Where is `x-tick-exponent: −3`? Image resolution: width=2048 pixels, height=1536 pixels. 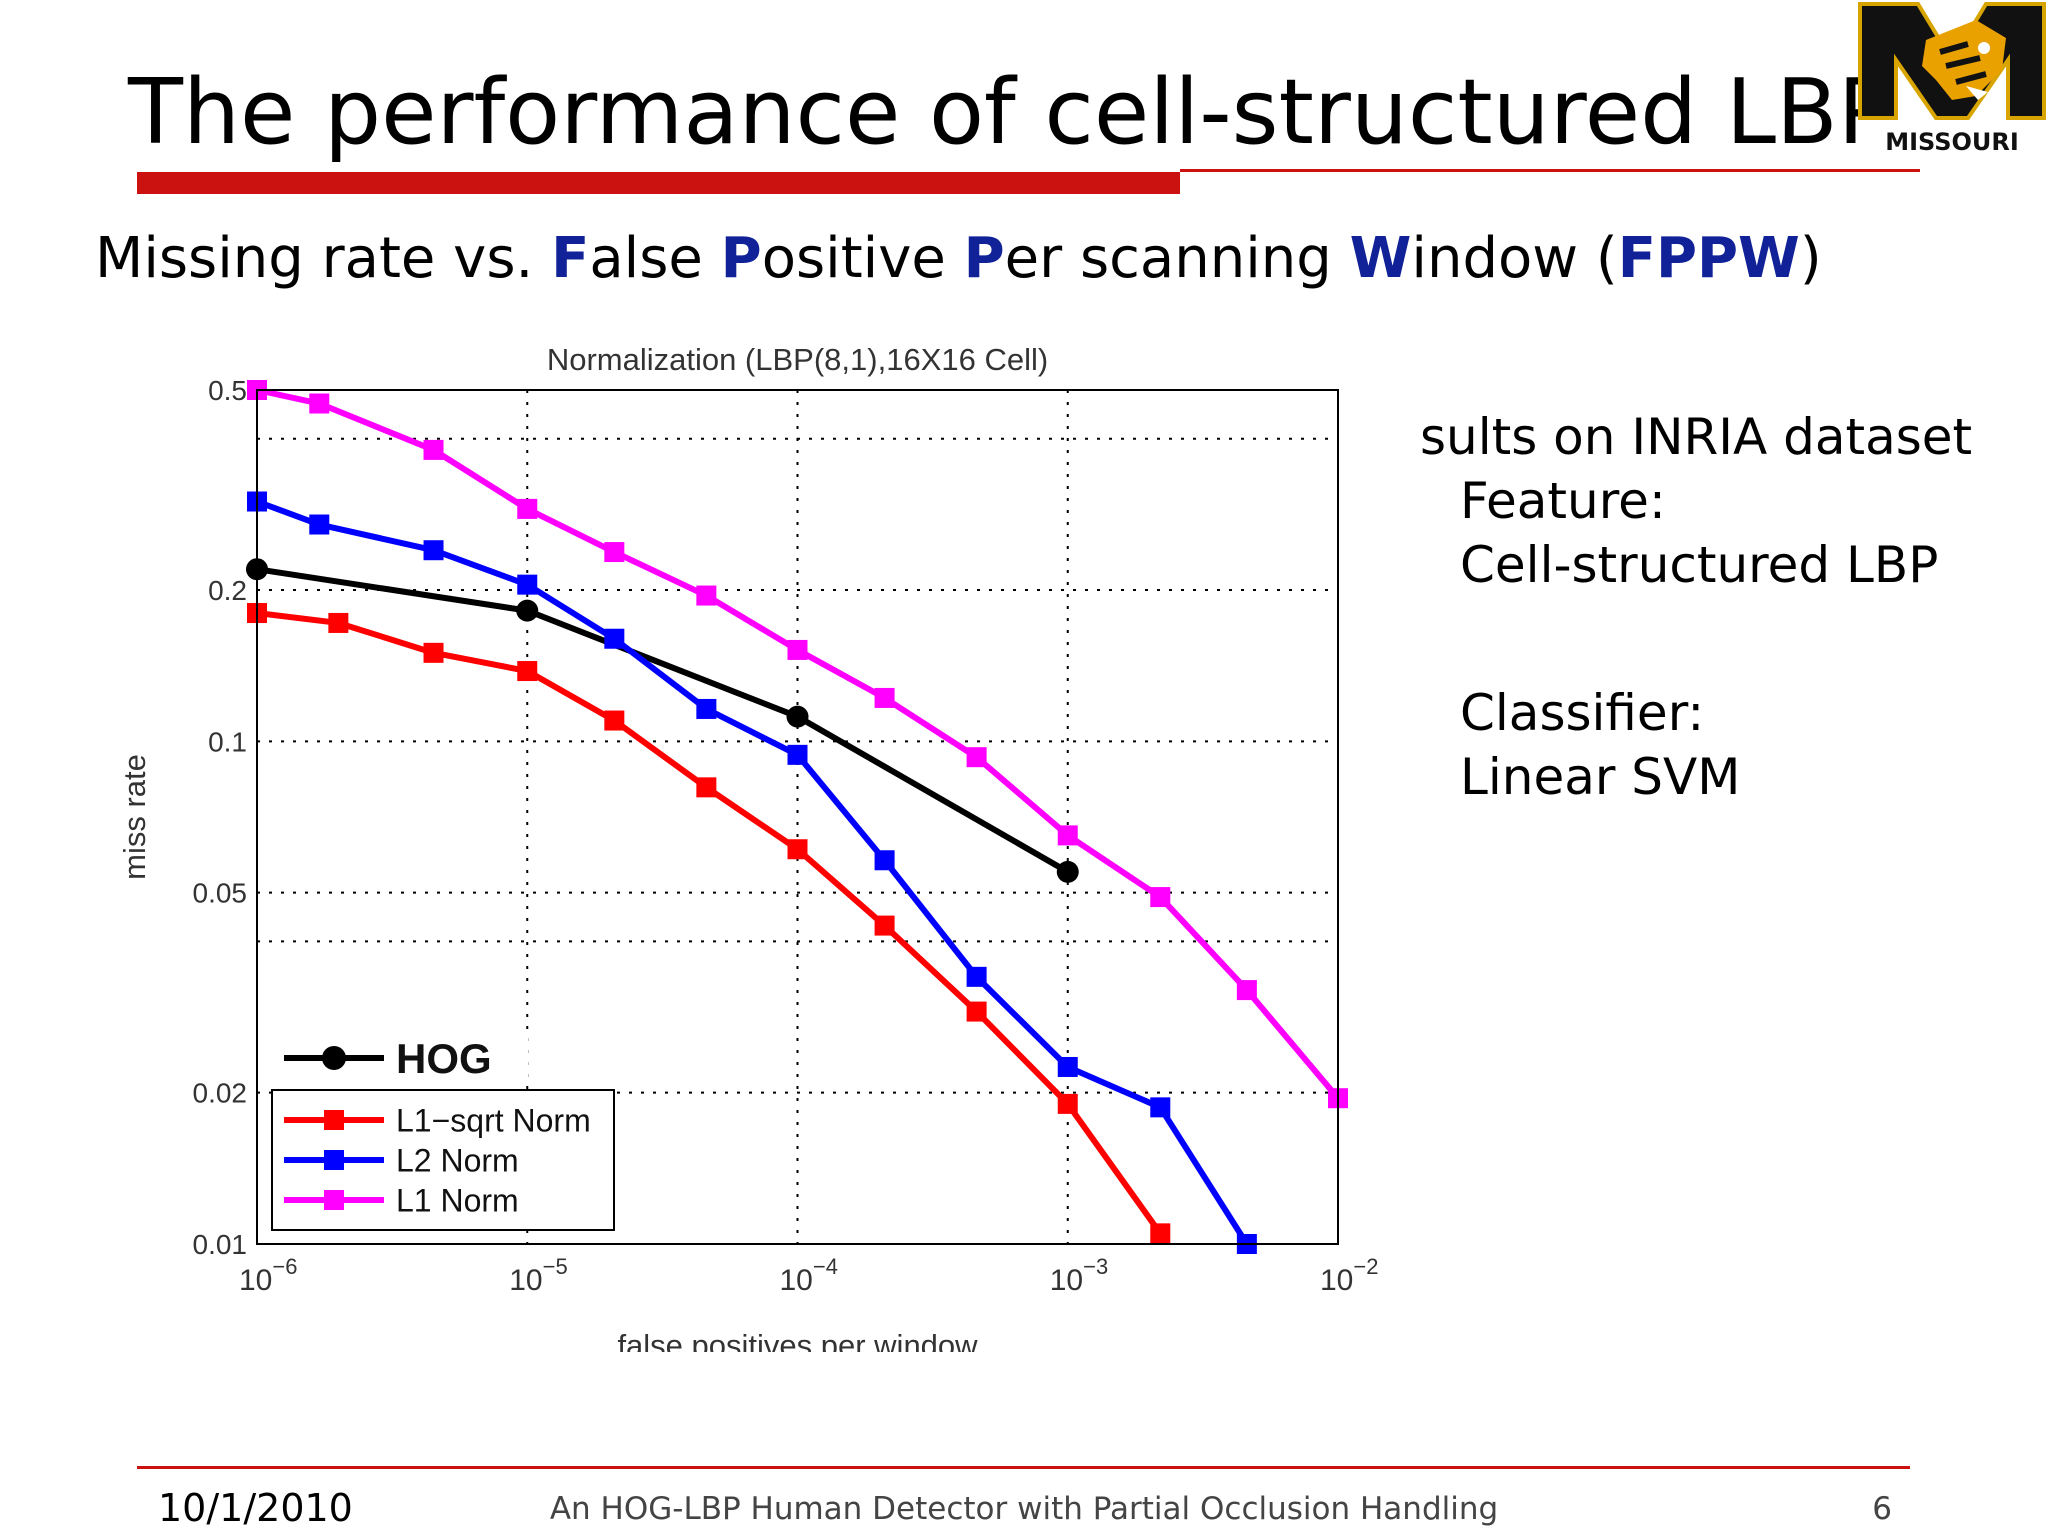
x-tick-exponent: −3 is located at coordinates (1095, 1266).